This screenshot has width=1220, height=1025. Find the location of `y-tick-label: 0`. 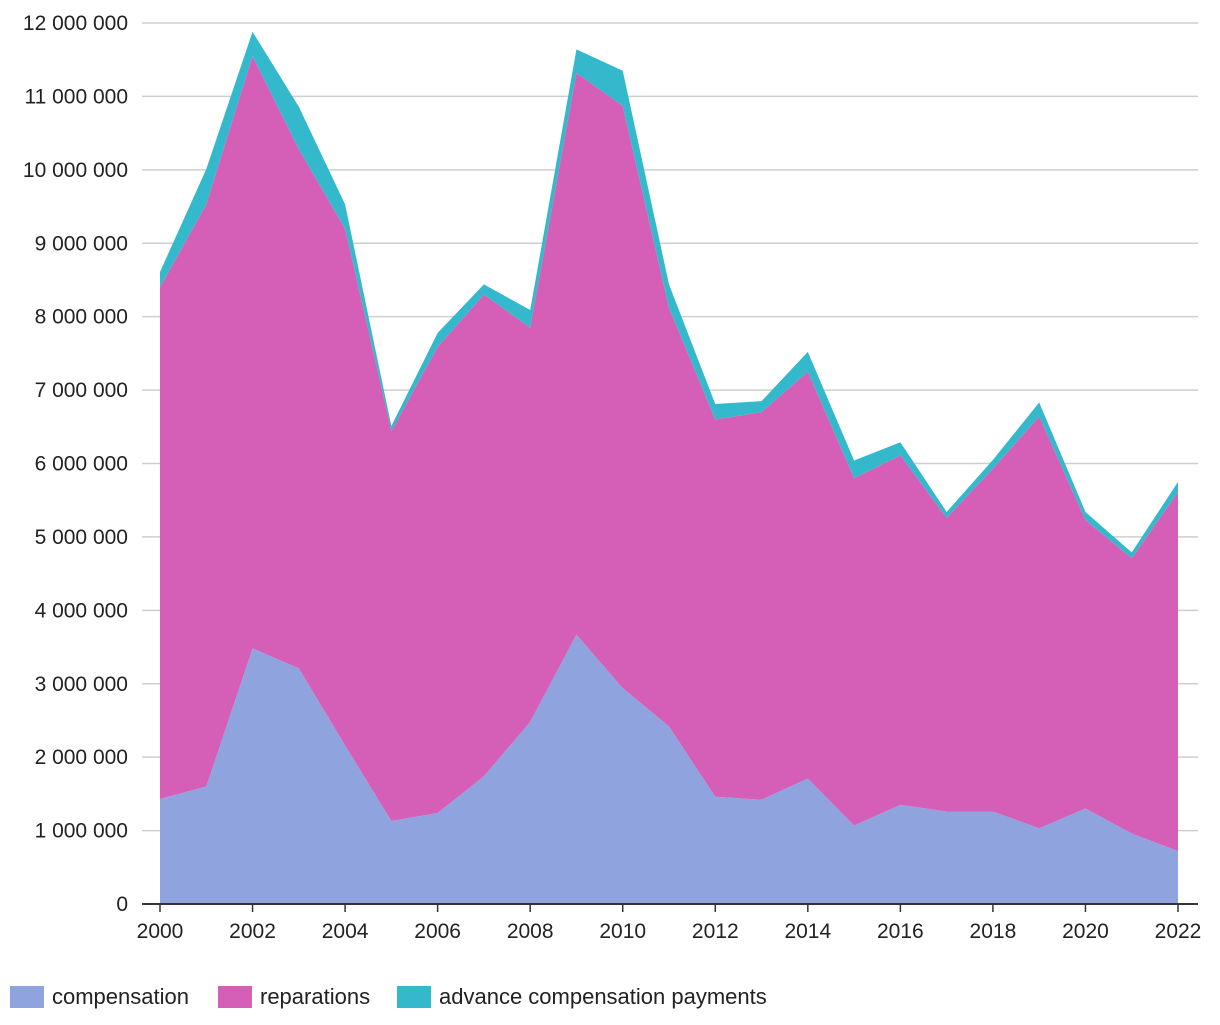

y-tick-label: 0 is located at coordinates (122, 904).